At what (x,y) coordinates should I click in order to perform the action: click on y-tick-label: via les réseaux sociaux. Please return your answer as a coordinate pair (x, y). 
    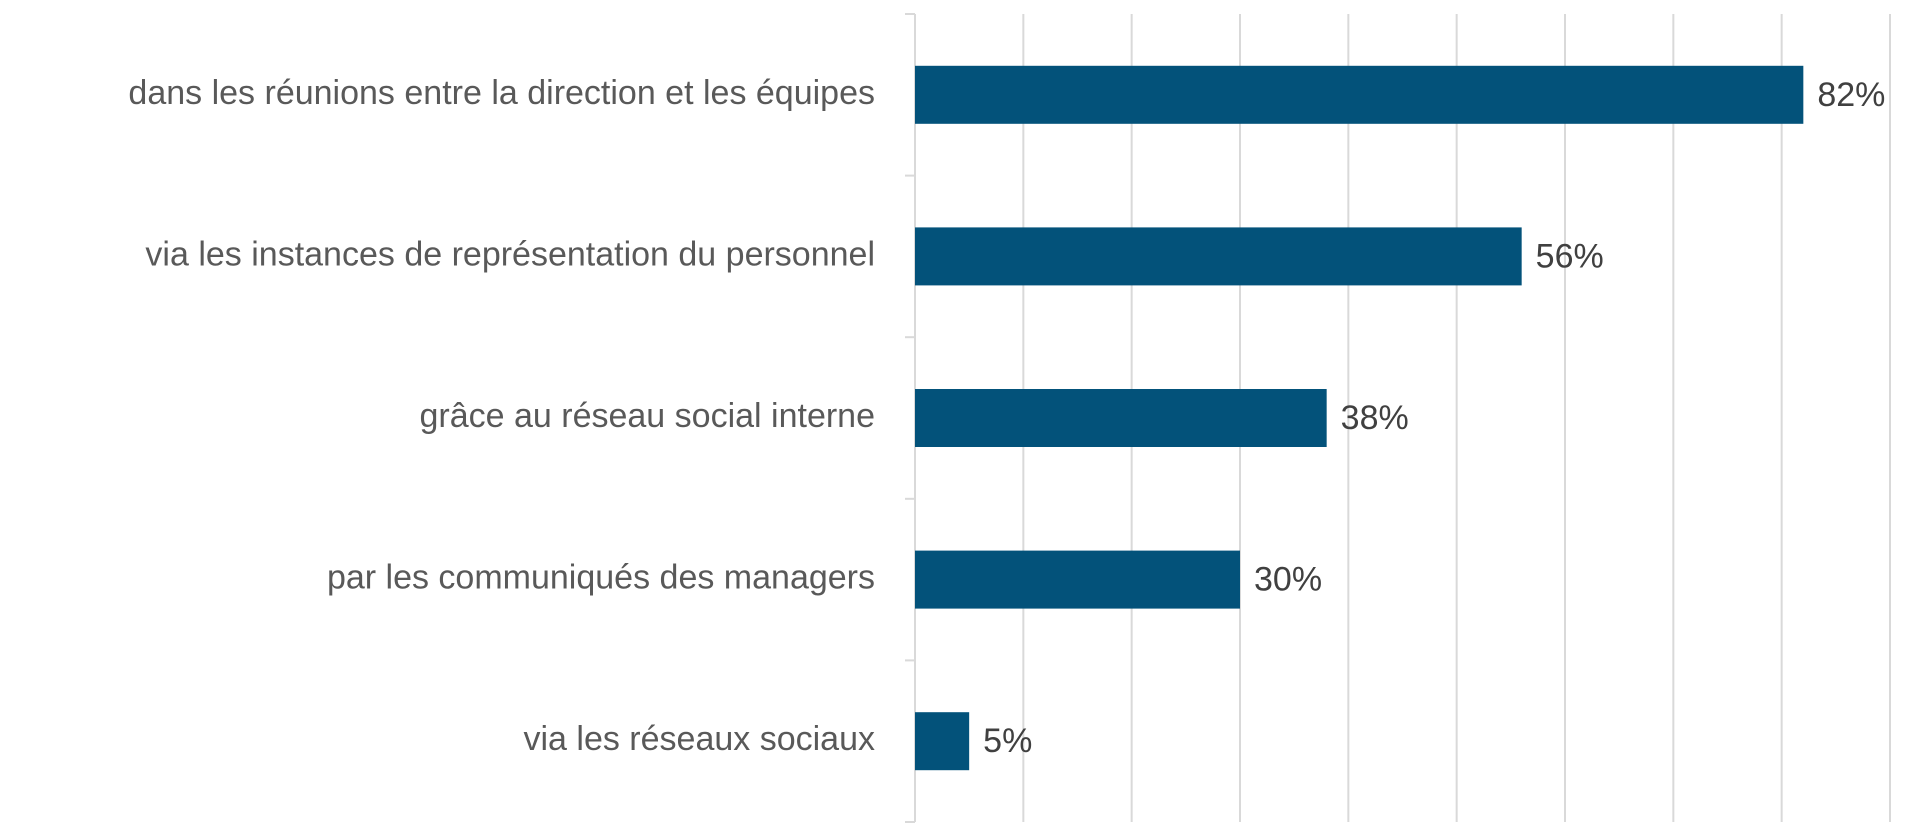
    Looking at the image, I should click on (699, 739).